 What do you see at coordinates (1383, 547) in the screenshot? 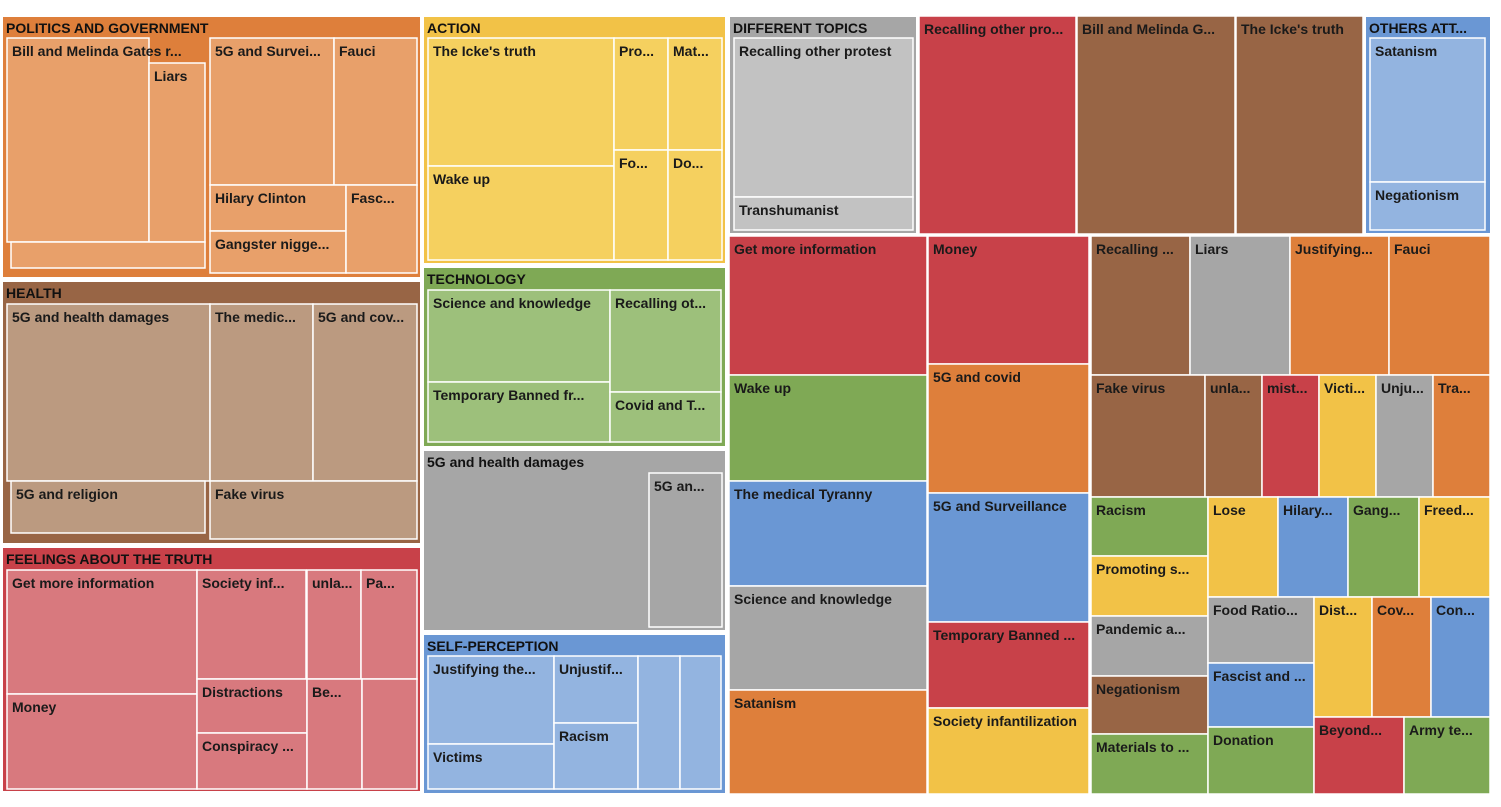
I see `treemap-tile-gang` at bounding box center [1383, 547].